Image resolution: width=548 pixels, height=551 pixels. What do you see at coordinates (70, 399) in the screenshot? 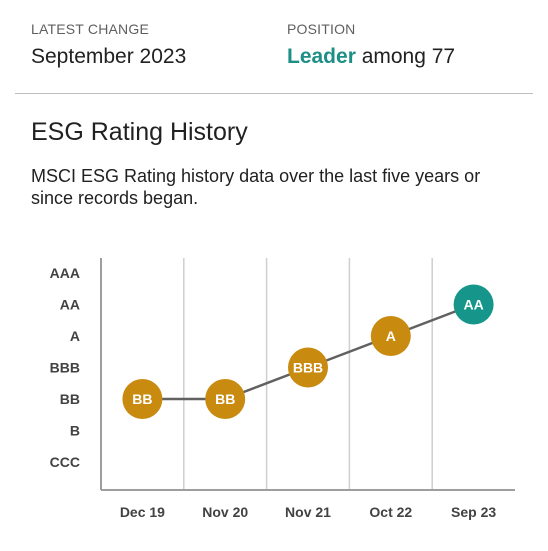
I see `y-tick-label: BB` at bounding box center [70, 399].